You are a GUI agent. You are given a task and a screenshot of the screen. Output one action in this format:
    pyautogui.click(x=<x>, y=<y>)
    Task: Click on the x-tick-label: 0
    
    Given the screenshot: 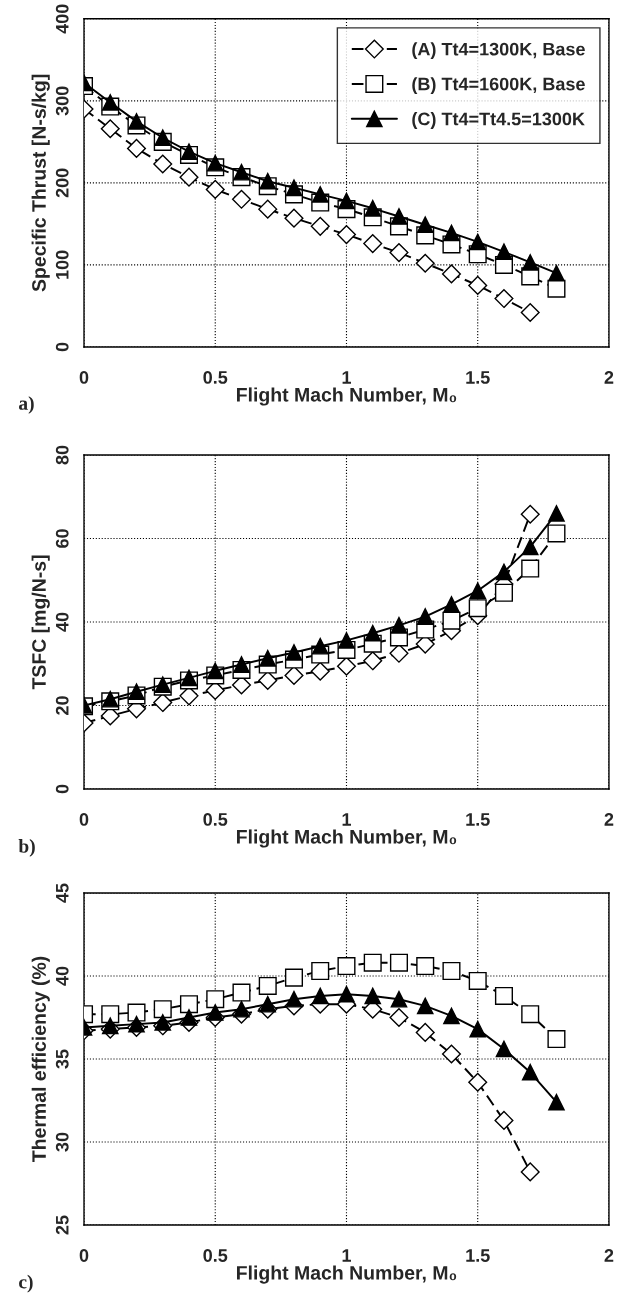 What is the action you would take?
    pyautogui.click(x=84, y=819)
    